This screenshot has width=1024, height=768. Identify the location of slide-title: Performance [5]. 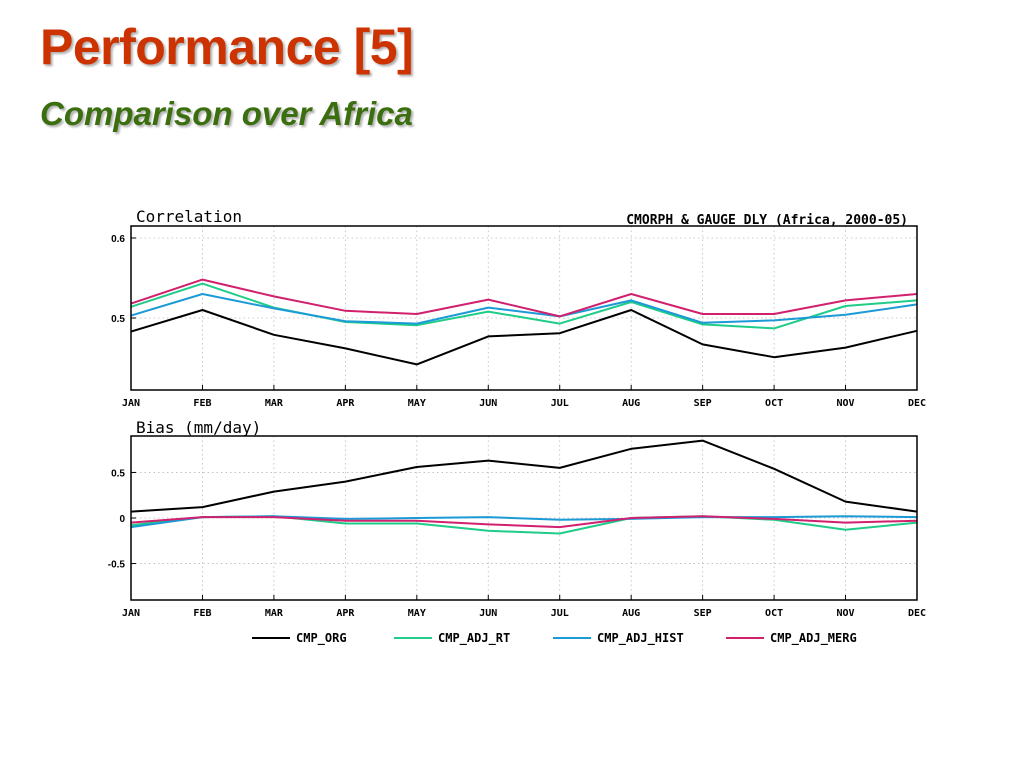
(227, 47).